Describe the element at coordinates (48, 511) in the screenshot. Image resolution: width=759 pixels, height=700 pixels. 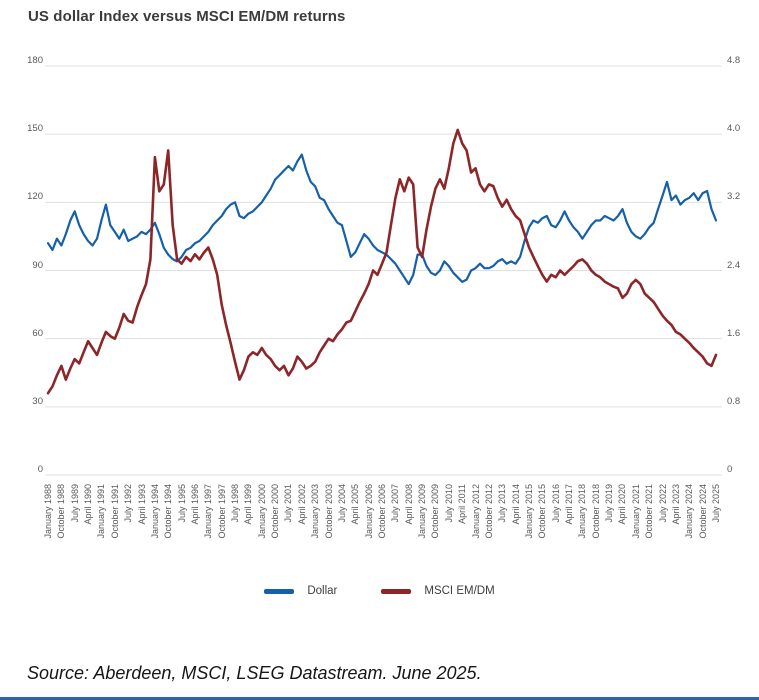
I see `x-axis-label: January 1988` at that location.